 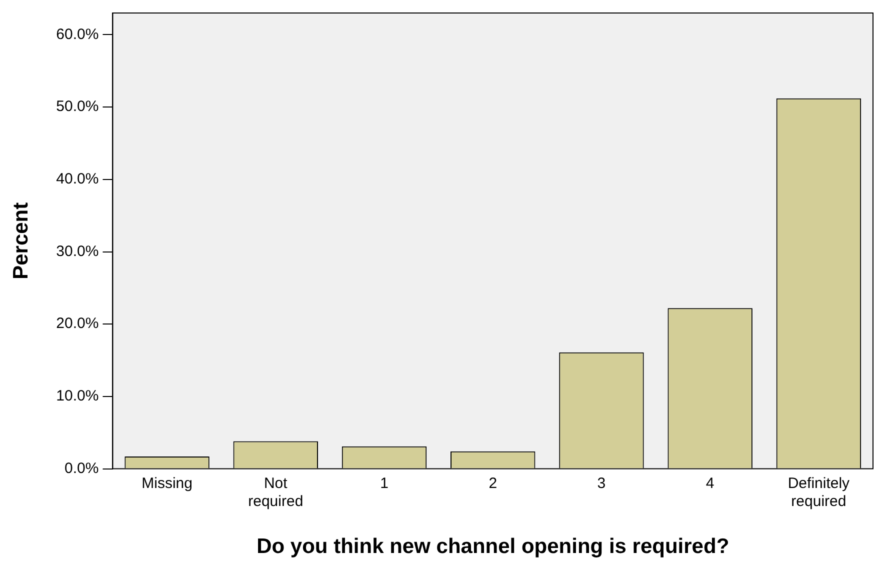 I want to click on y-tick-label: 60.0%, so click(x=77, y=34).